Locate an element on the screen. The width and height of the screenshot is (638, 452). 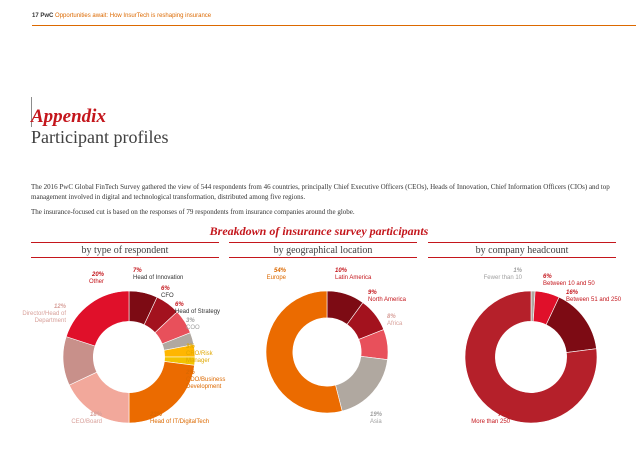
page-subtitle: Participant profiles is located at coordinates (100, 137).